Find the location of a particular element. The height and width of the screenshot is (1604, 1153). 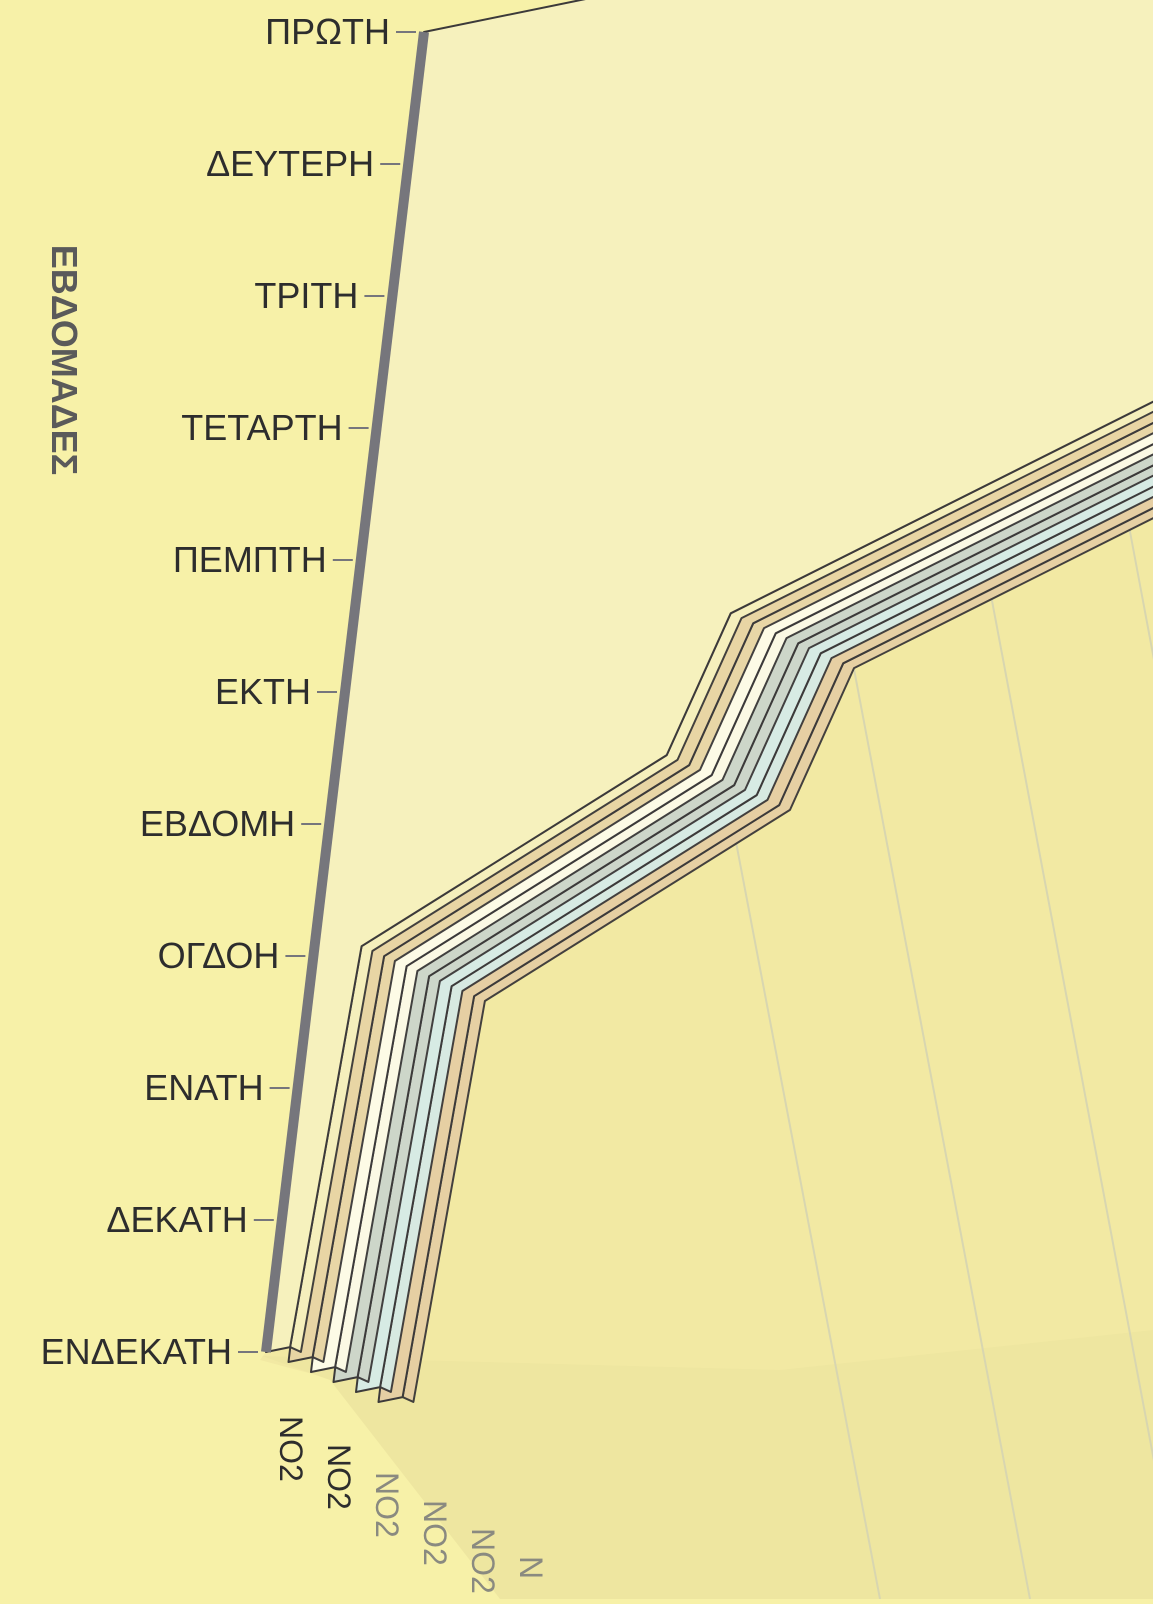

category-label: ΟΓΔΟΗ is located at coordinates (219, 955).